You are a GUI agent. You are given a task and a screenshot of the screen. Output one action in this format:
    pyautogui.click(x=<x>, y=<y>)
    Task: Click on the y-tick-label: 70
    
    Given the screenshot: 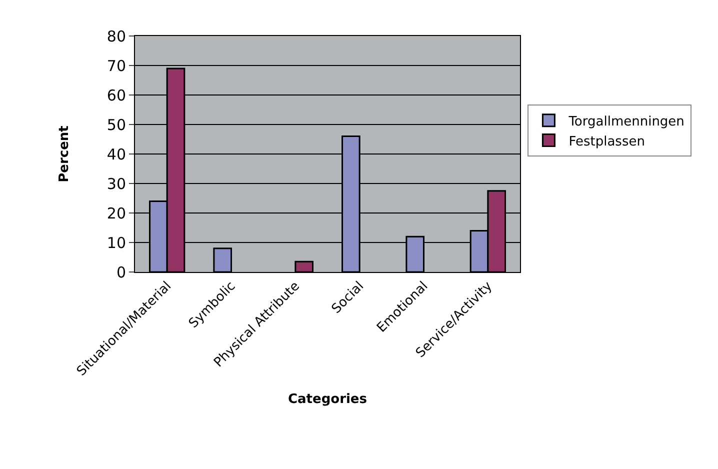 What is the action you would take?
    pyautogui.click(x=116, y=65)
    